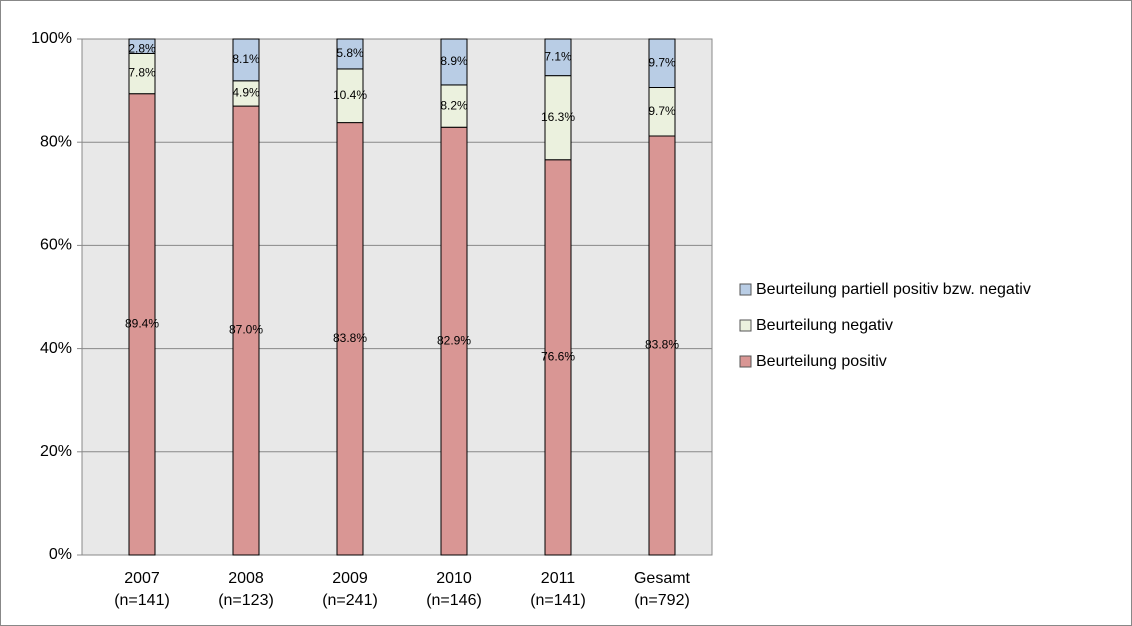  I want to click on x-tick-label: 2010 (n=146), so click(454, 589).